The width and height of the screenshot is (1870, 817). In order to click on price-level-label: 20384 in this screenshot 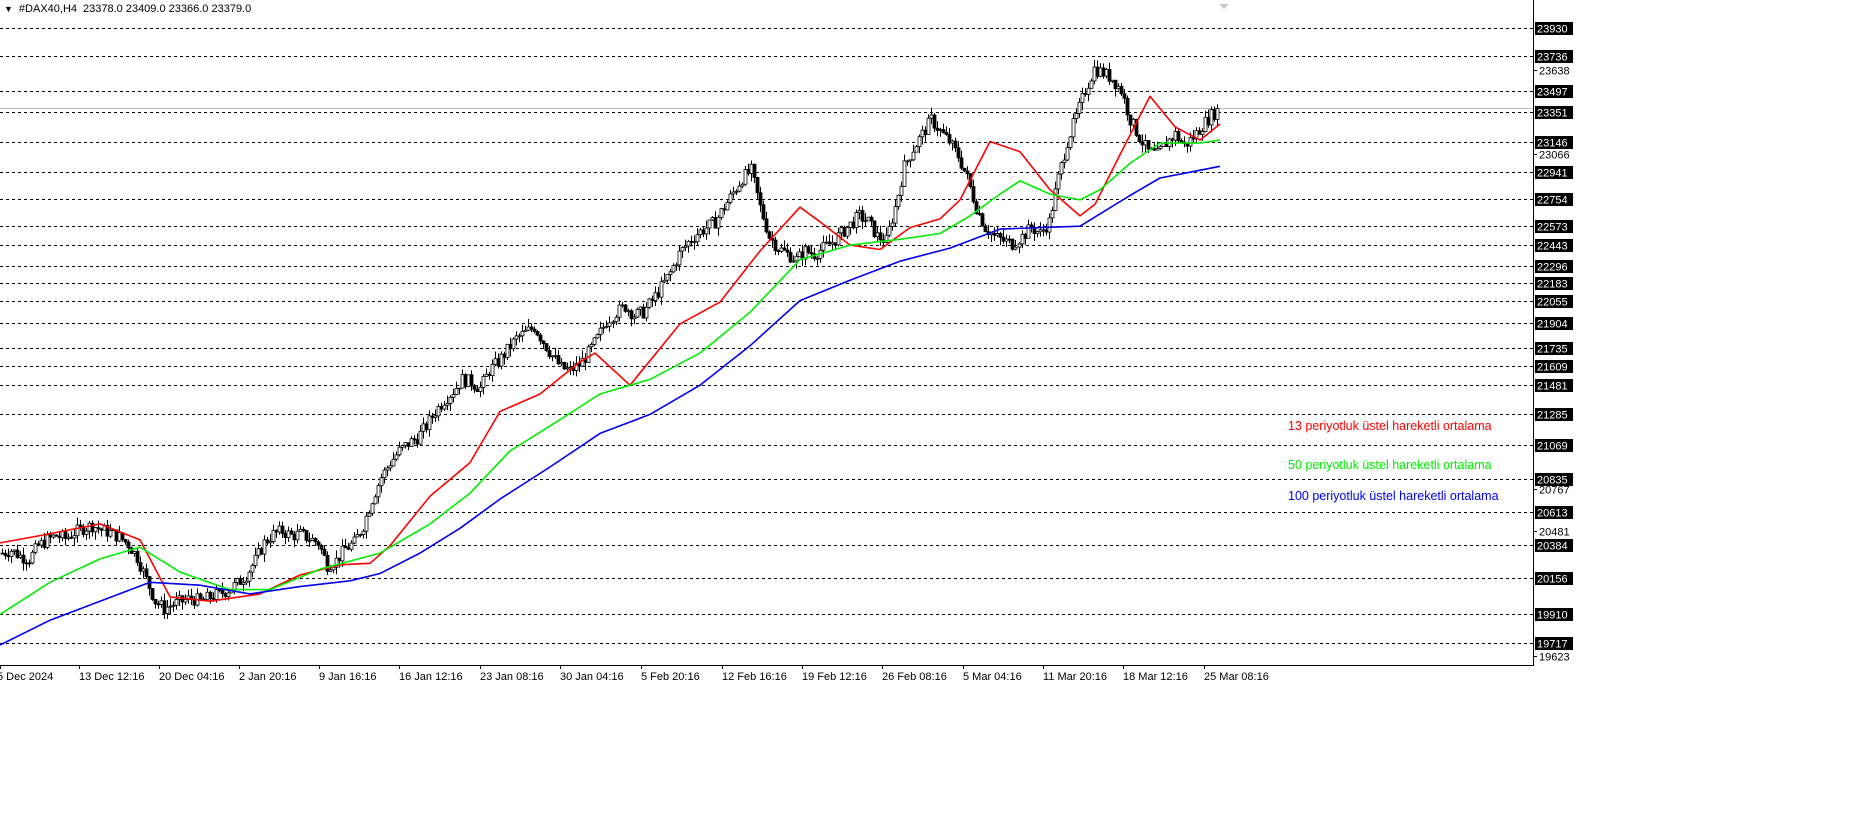, I will do `click(1552, 547)`.